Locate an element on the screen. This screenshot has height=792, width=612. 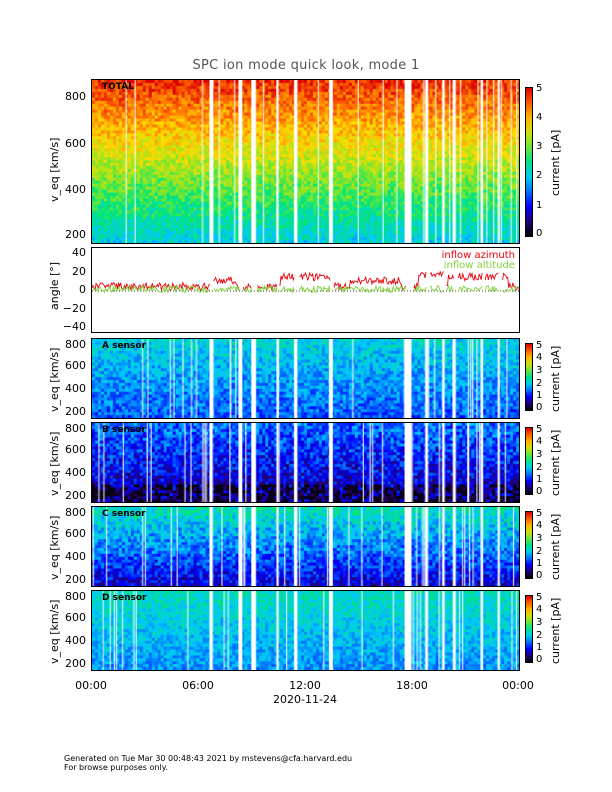
xtick-0600: 06:00 is located at coordinates (198, 685).